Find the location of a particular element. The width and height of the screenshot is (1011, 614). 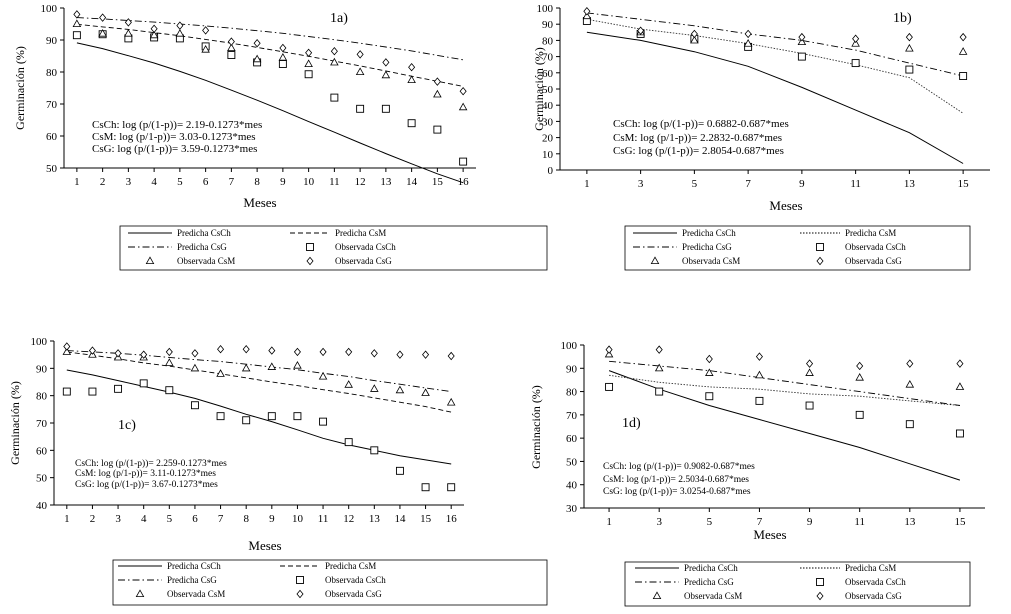

legend-label: Observada CsM is located at coordinates (206, 261).